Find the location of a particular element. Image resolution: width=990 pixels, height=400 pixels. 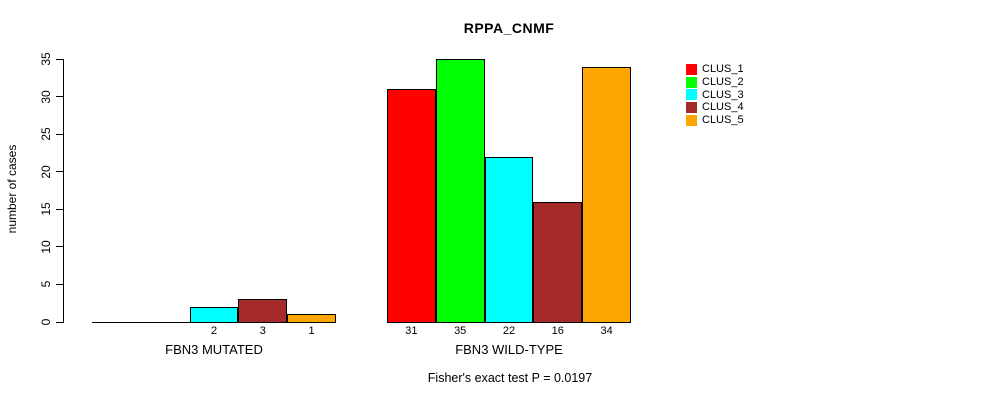

bar-value-label: 1 is located at coordinates (311, 331).